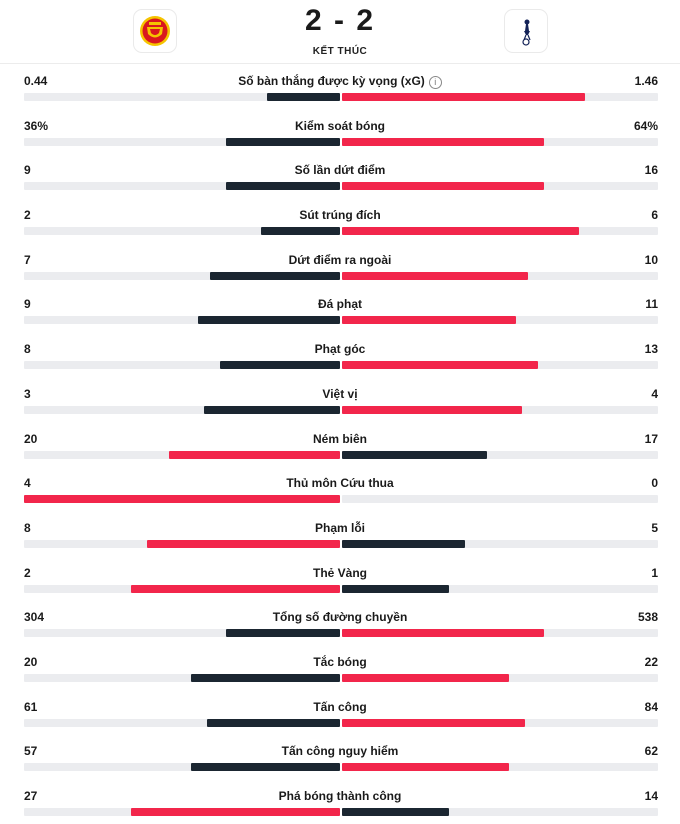 The height and width of the screenshot is (824, 680). I want to click on stat-away-value: 64%, so click(645, 125).